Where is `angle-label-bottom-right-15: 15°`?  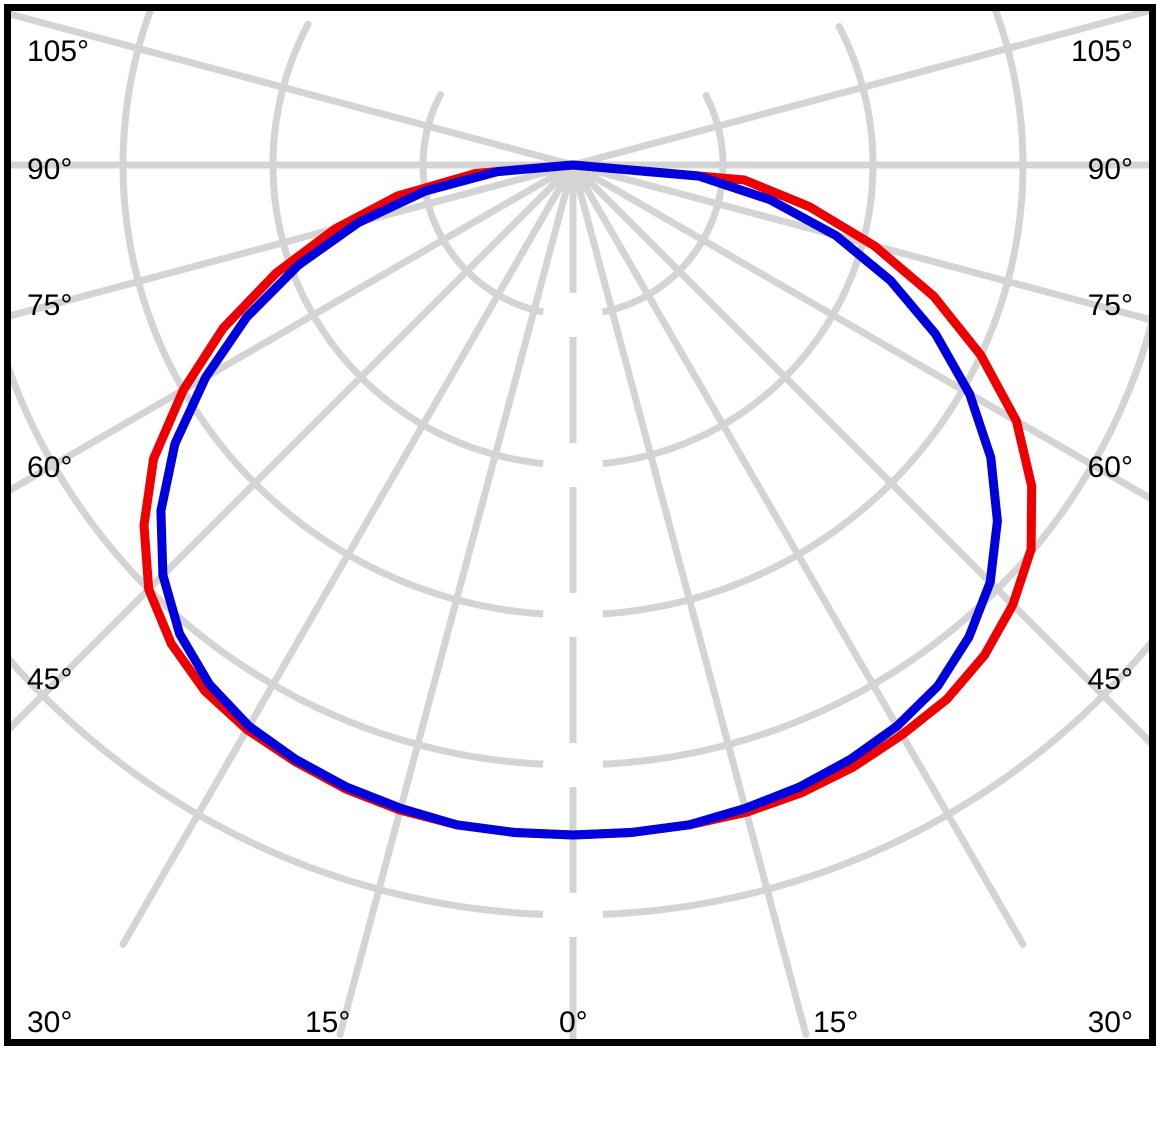 angle-label-bottom-right-15: 15° is located at coordinates (836, 1022).